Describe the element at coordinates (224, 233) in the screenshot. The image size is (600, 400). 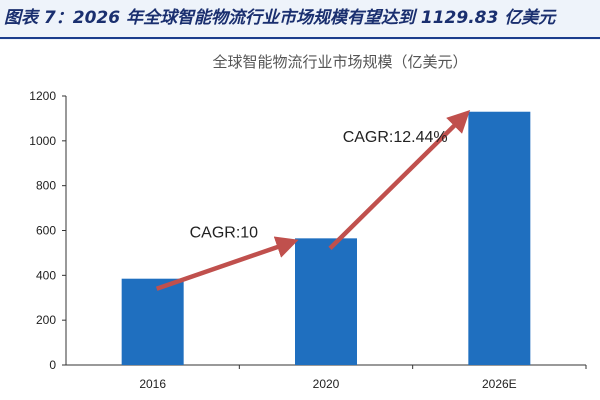
I see `cagr-label: CAGR:10` at that location.